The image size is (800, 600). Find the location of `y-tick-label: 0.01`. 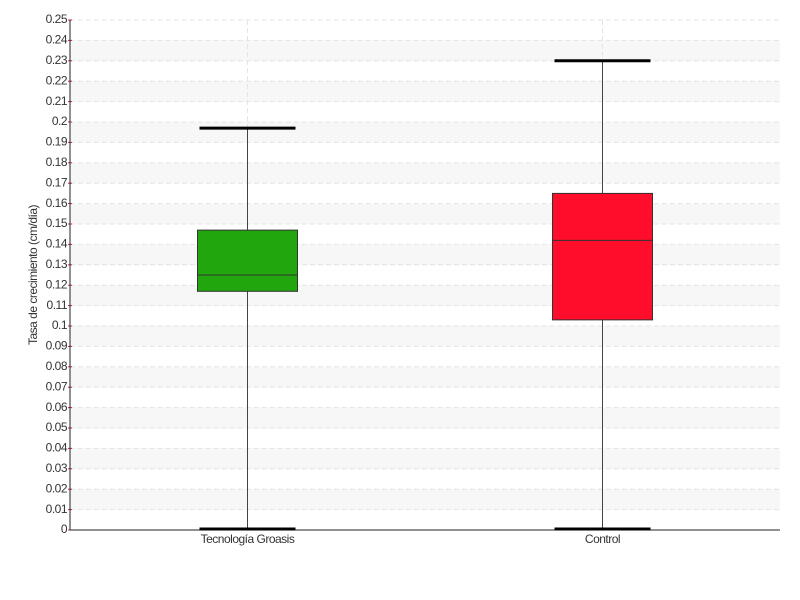

y-tick-label: 0.01 is located at coordinates (57, 509).